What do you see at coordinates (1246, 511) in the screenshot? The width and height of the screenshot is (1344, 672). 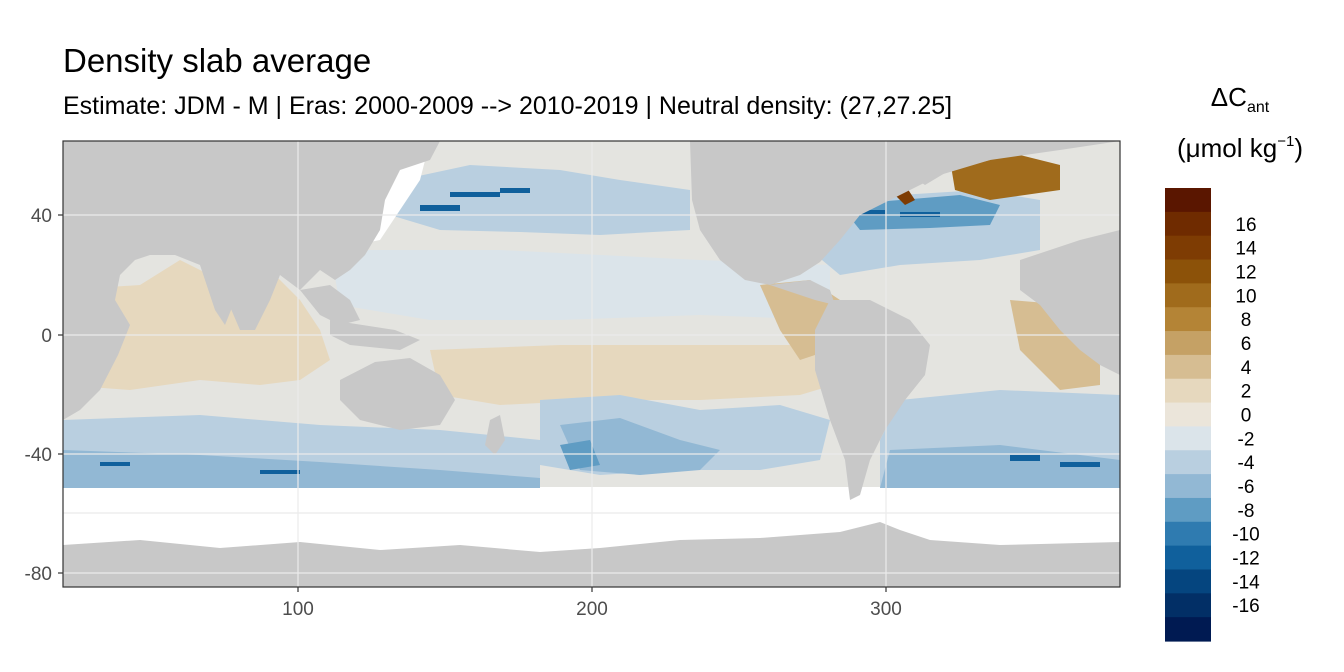 I see `legend-label: -8` at bounding box center [1246, 511].